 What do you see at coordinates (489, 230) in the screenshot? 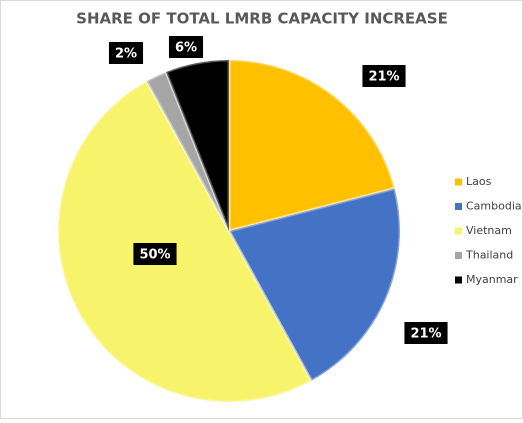
I see `legend-label: Vietnam` at bounding box center [489, 230].